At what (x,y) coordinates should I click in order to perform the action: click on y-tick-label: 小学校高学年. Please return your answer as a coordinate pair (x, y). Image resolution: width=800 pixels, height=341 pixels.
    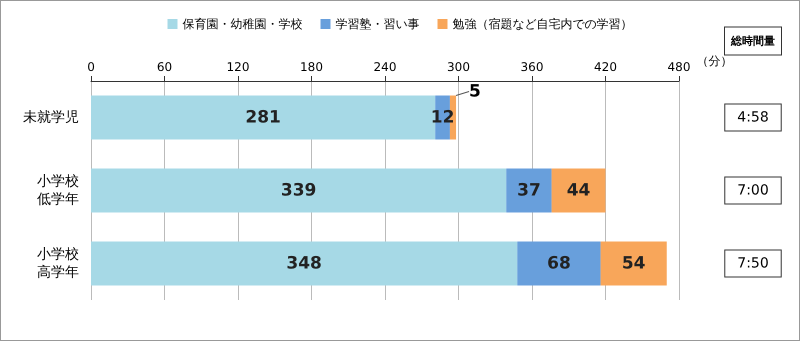
    Looking at the image, I should click on (58, 263).